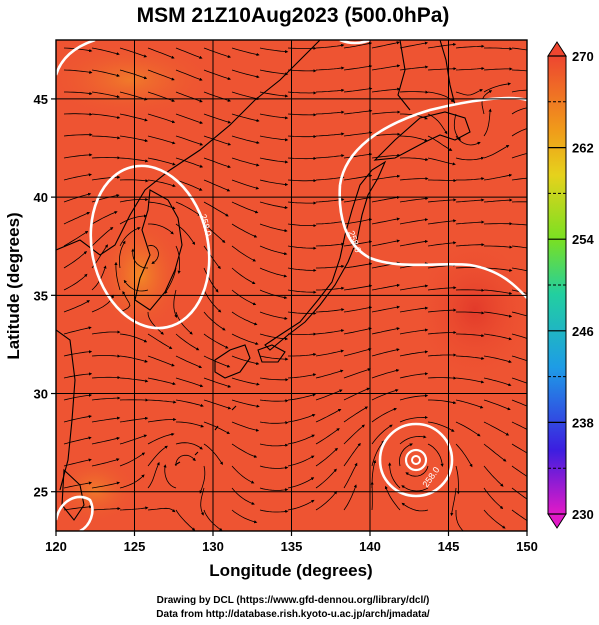  I want to click on x-tick-label: 120, so click(56, 546).